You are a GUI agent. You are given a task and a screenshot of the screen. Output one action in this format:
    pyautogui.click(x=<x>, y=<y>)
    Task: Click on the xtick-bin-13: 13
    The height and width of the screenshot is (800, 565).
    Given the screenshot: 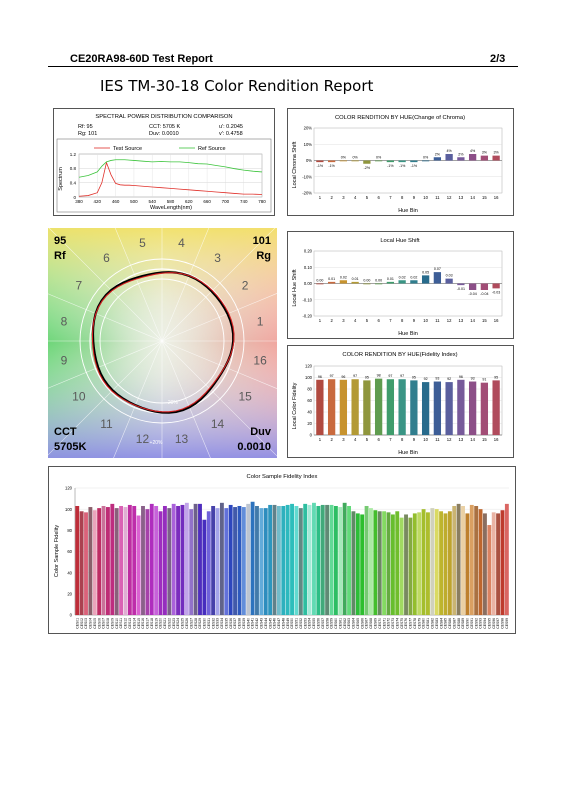 What is the action you would take?
    pyautogui.click(x=461, y=320)
    